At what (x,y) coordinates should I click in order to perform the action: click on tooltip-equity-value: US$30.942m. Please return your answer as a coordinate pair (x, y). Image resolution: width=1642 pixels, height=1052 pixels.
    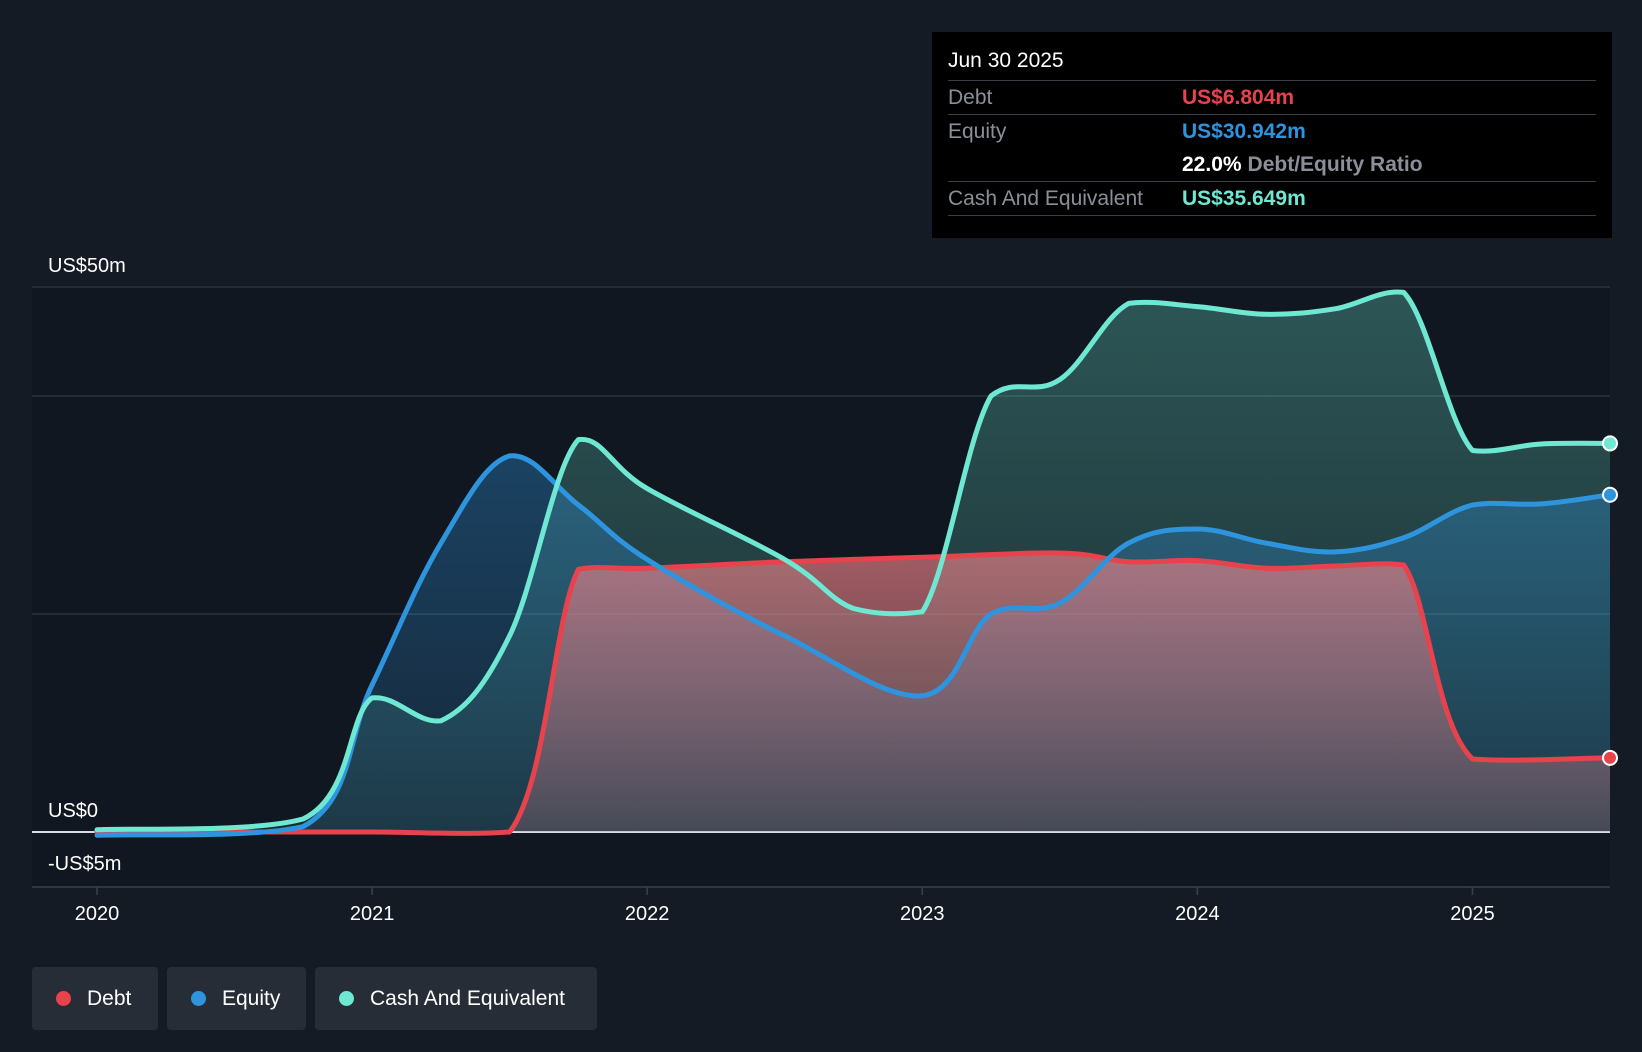
    Looking at the image, I should click on (1244, 131).